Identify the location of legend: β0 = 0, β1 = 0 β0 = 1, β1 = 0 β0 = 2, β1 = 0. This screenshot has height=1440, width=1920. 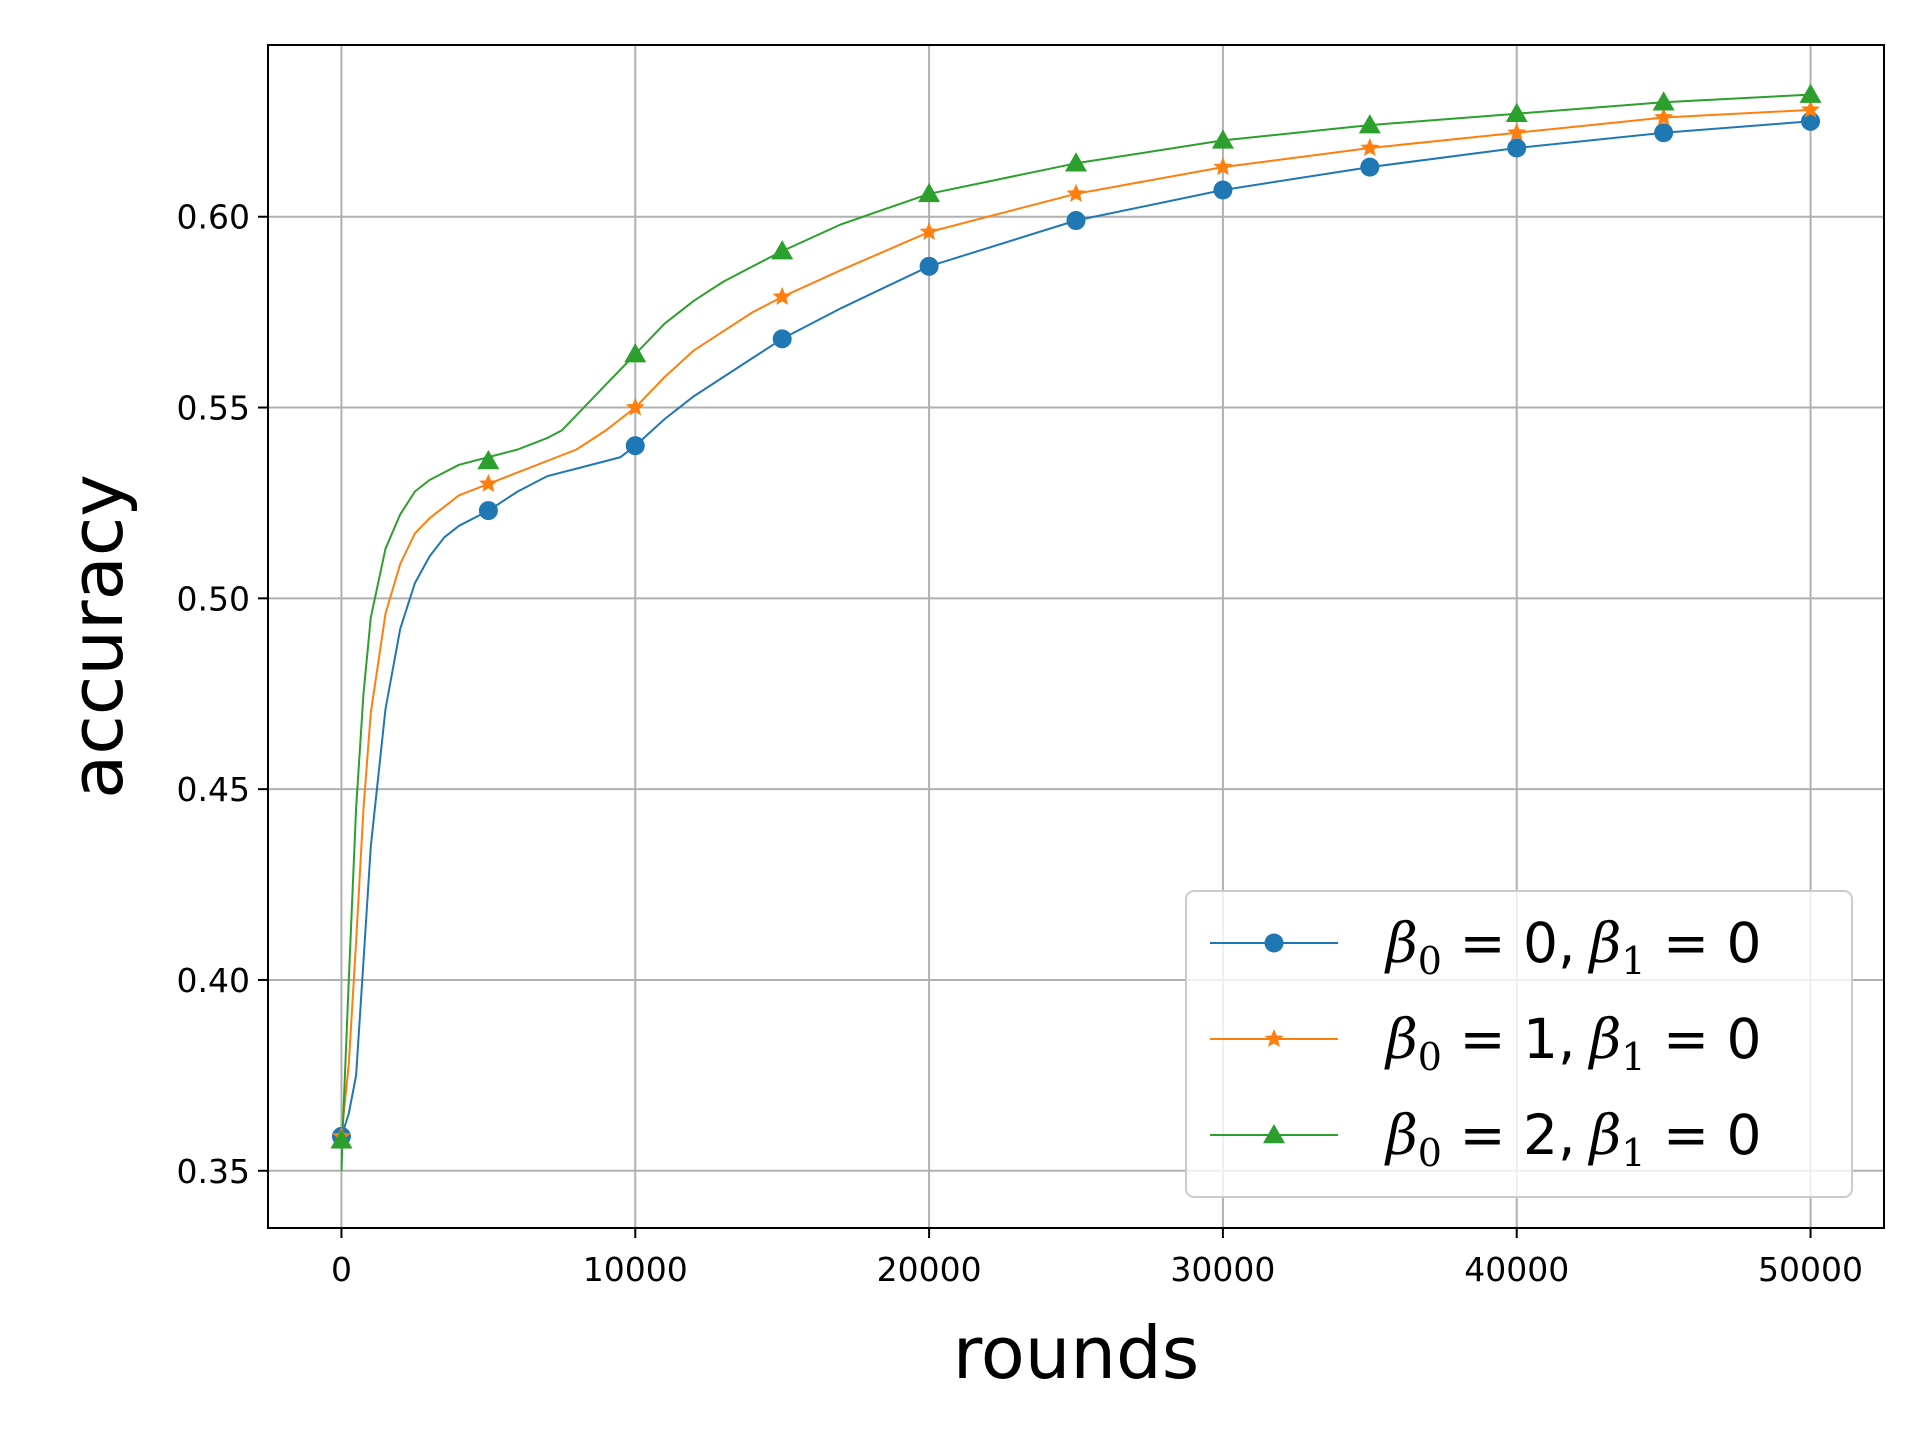
(1519, 1044).